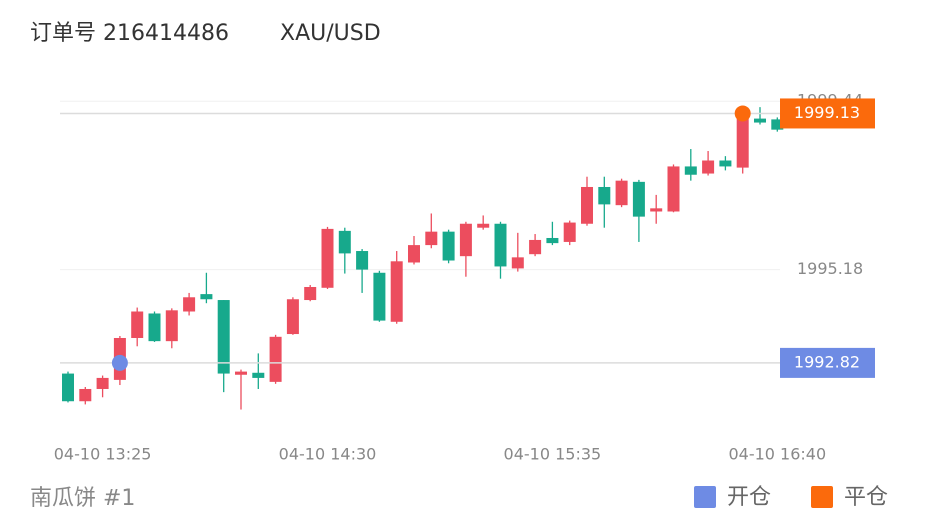 The image size is (930, 528). I want to click on price-label: 1992.82, so click(827, 361).